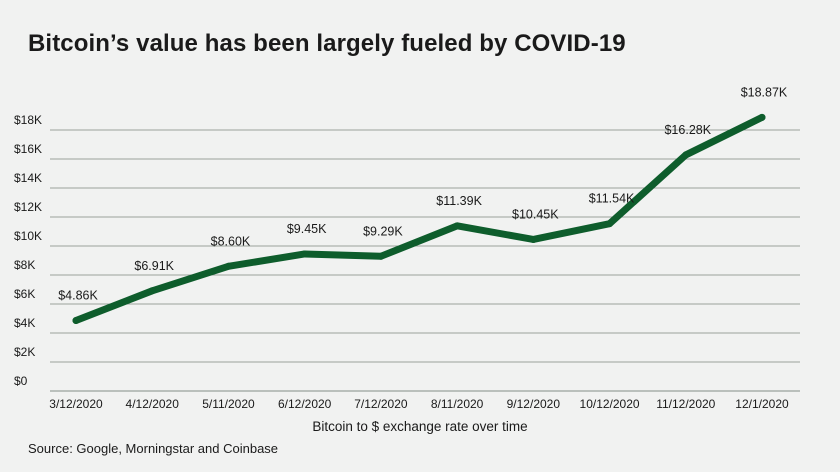  What do you see at coordinates (28, 178) in the screenshot?
I see `y-tick-label: $14K` at bounding box center [28, 178].